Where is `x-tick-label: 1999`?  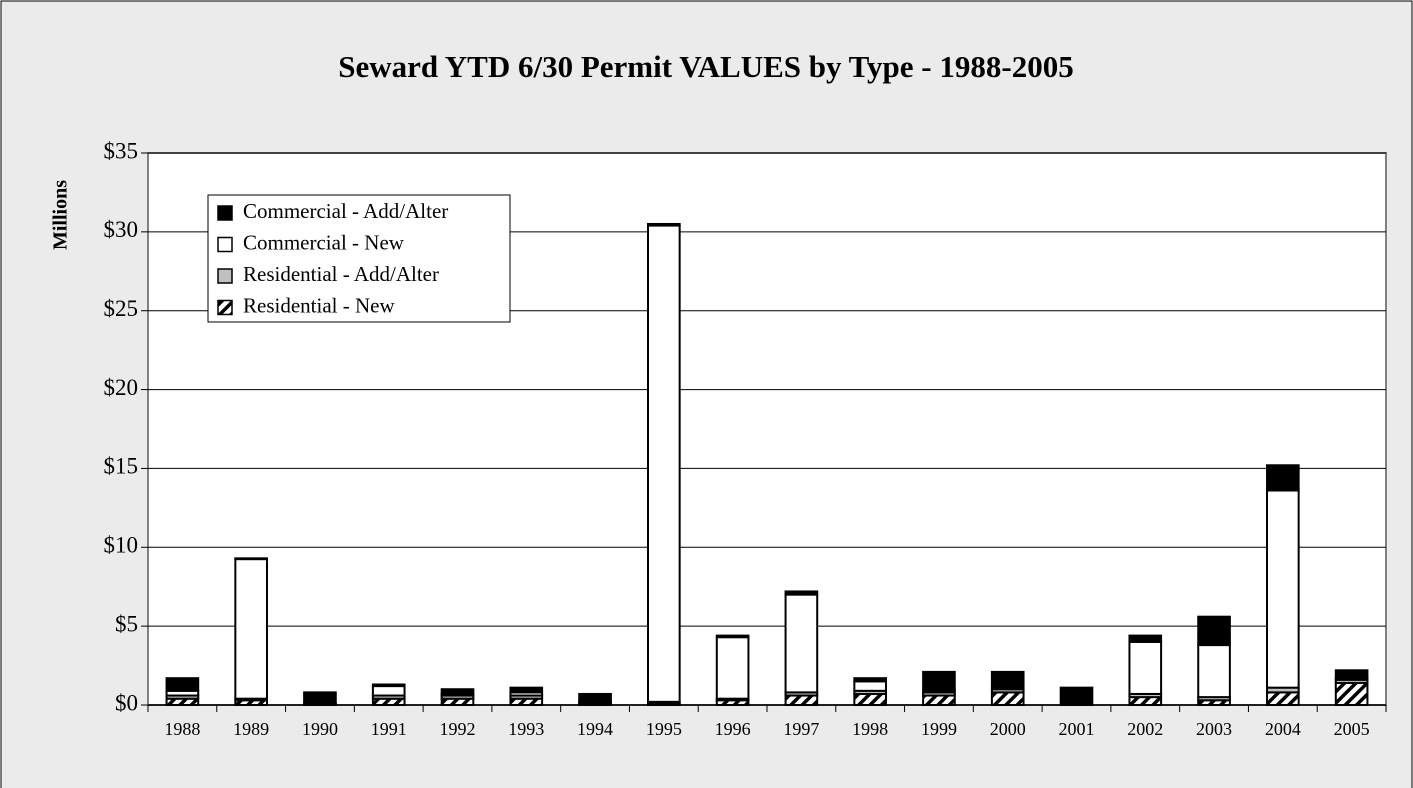 x-tick-label: 1999 is located at coordinates (939, 729).